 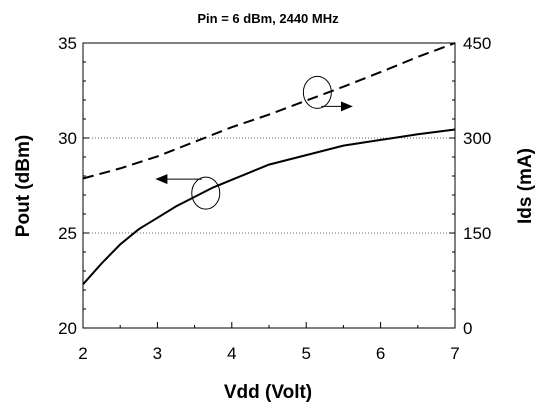 What do you see at coordinates (477, 138) in the screenshot?
I see `y-right-tick-label: 300` at bounding box center [477, 138].